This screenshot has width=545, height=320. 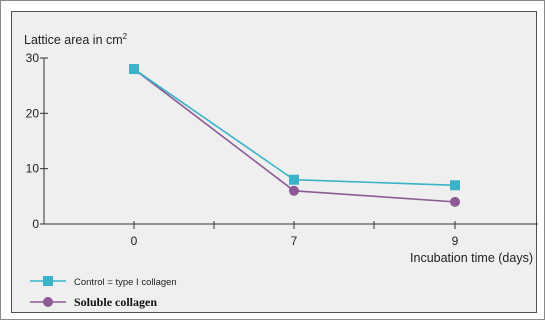 What do you see at coordinates (471, 258) in the screenshot?
I see `x-axis-label: Incubation time (days)` at bounding box center [471, 258].